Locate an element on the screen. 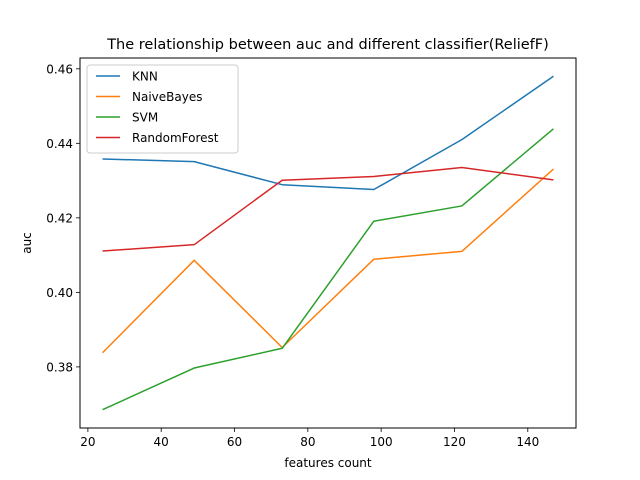 The image size is (640, 480). legend-label: RandomForest is located at coordinates (175, 138).